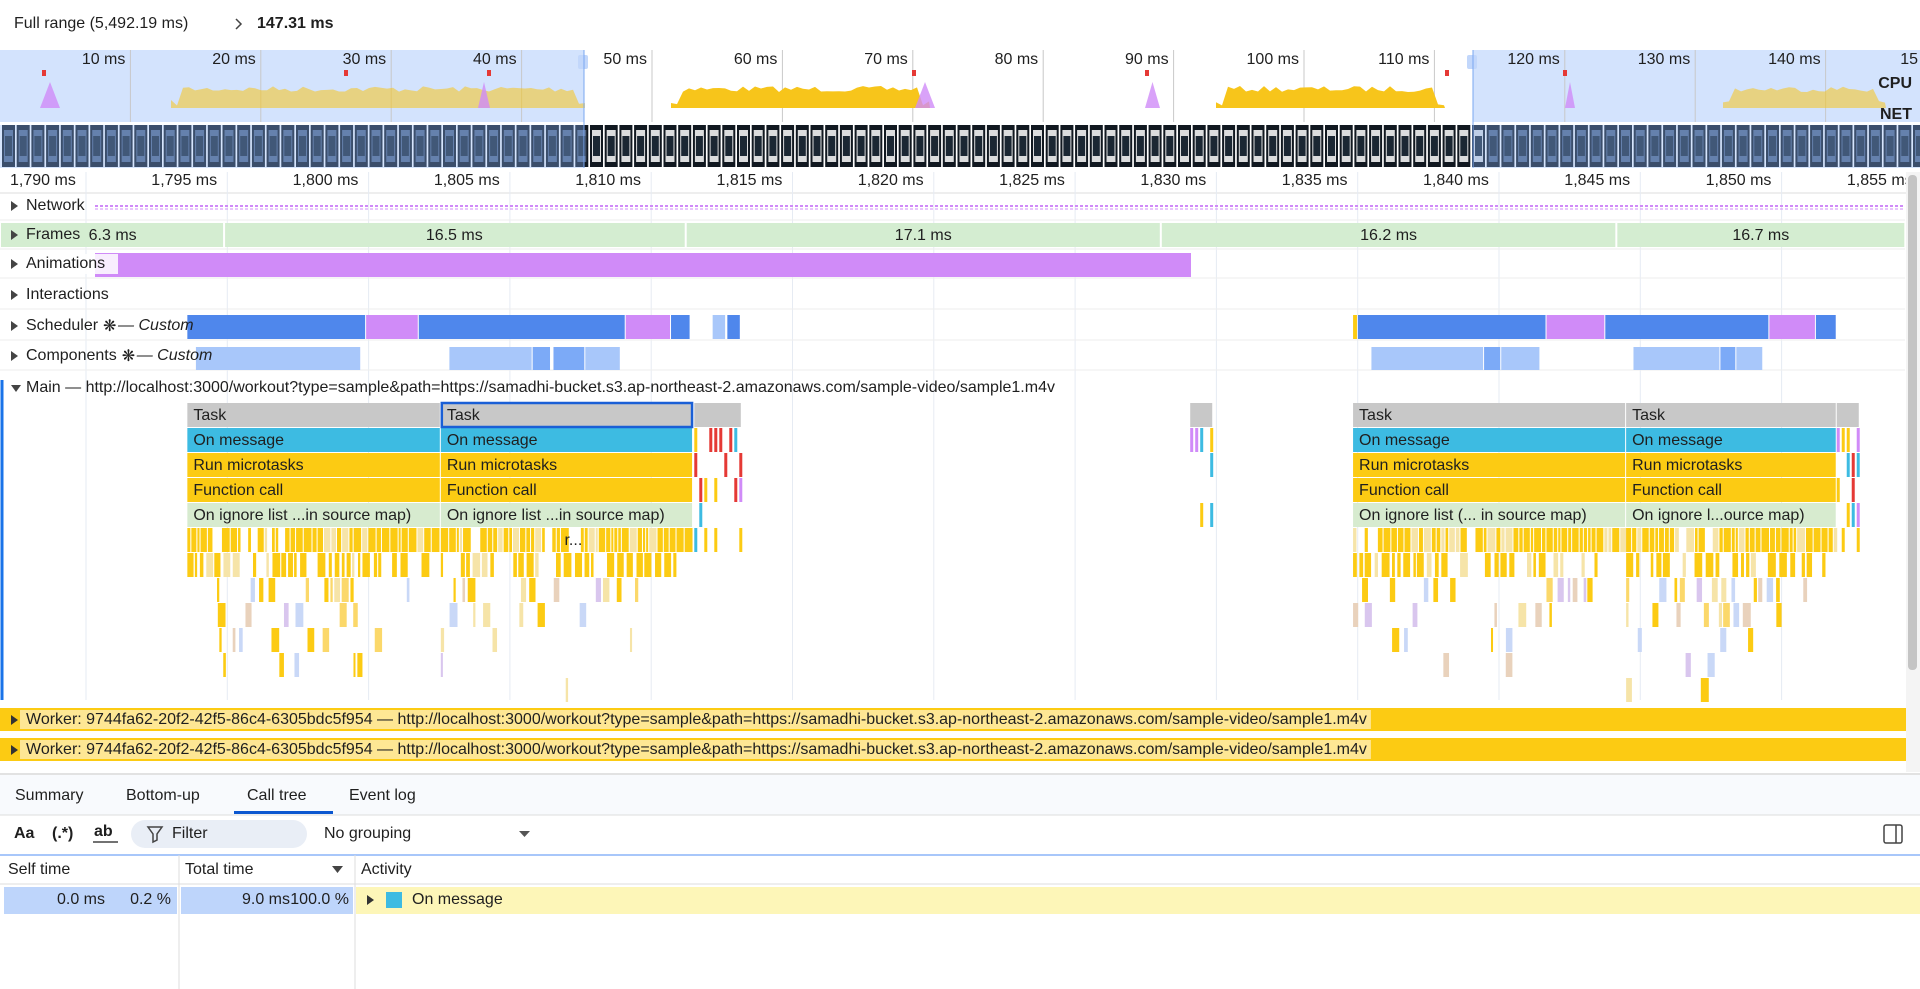 The image size is (1920, 989). What do you see at coordinates (190, 833) in the screenshot?
I see `filter-input: Filter` at bounding box center [190, 833].